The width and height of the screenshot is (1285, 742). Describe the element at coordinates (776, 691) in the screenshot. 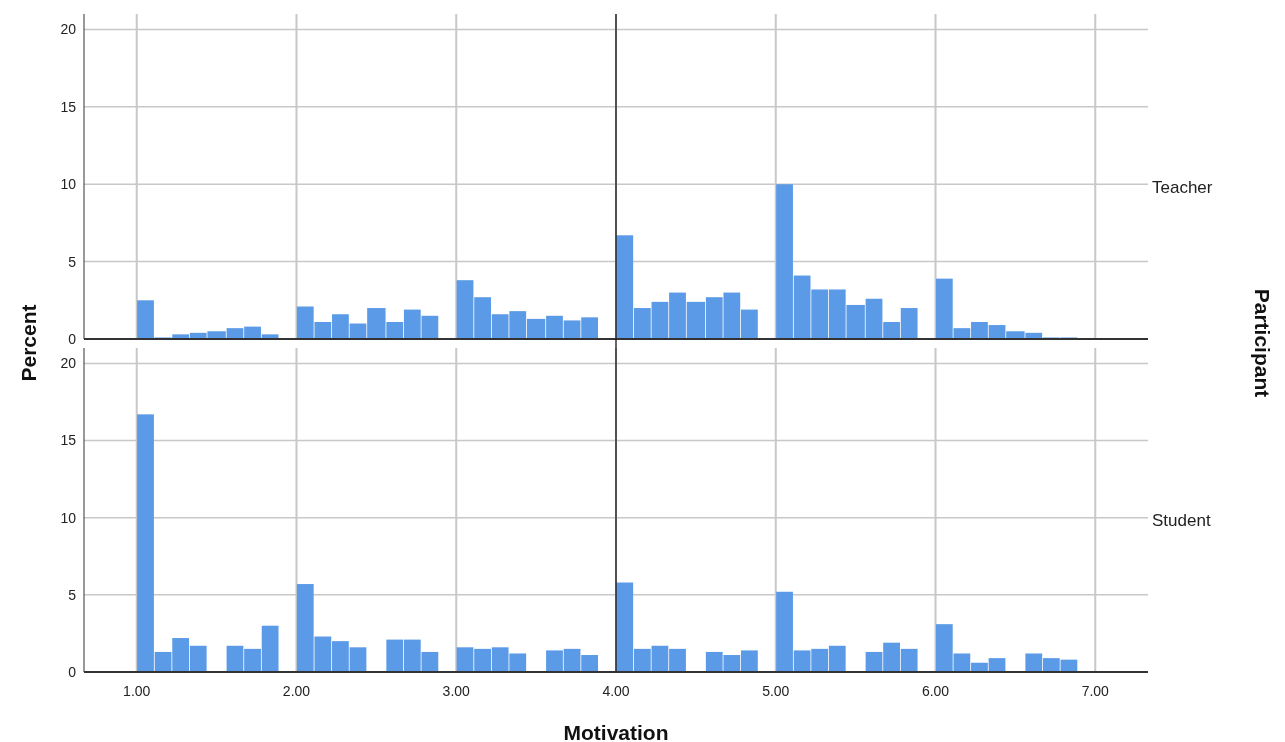

I see `x-tick-label: 5.00` at that location.